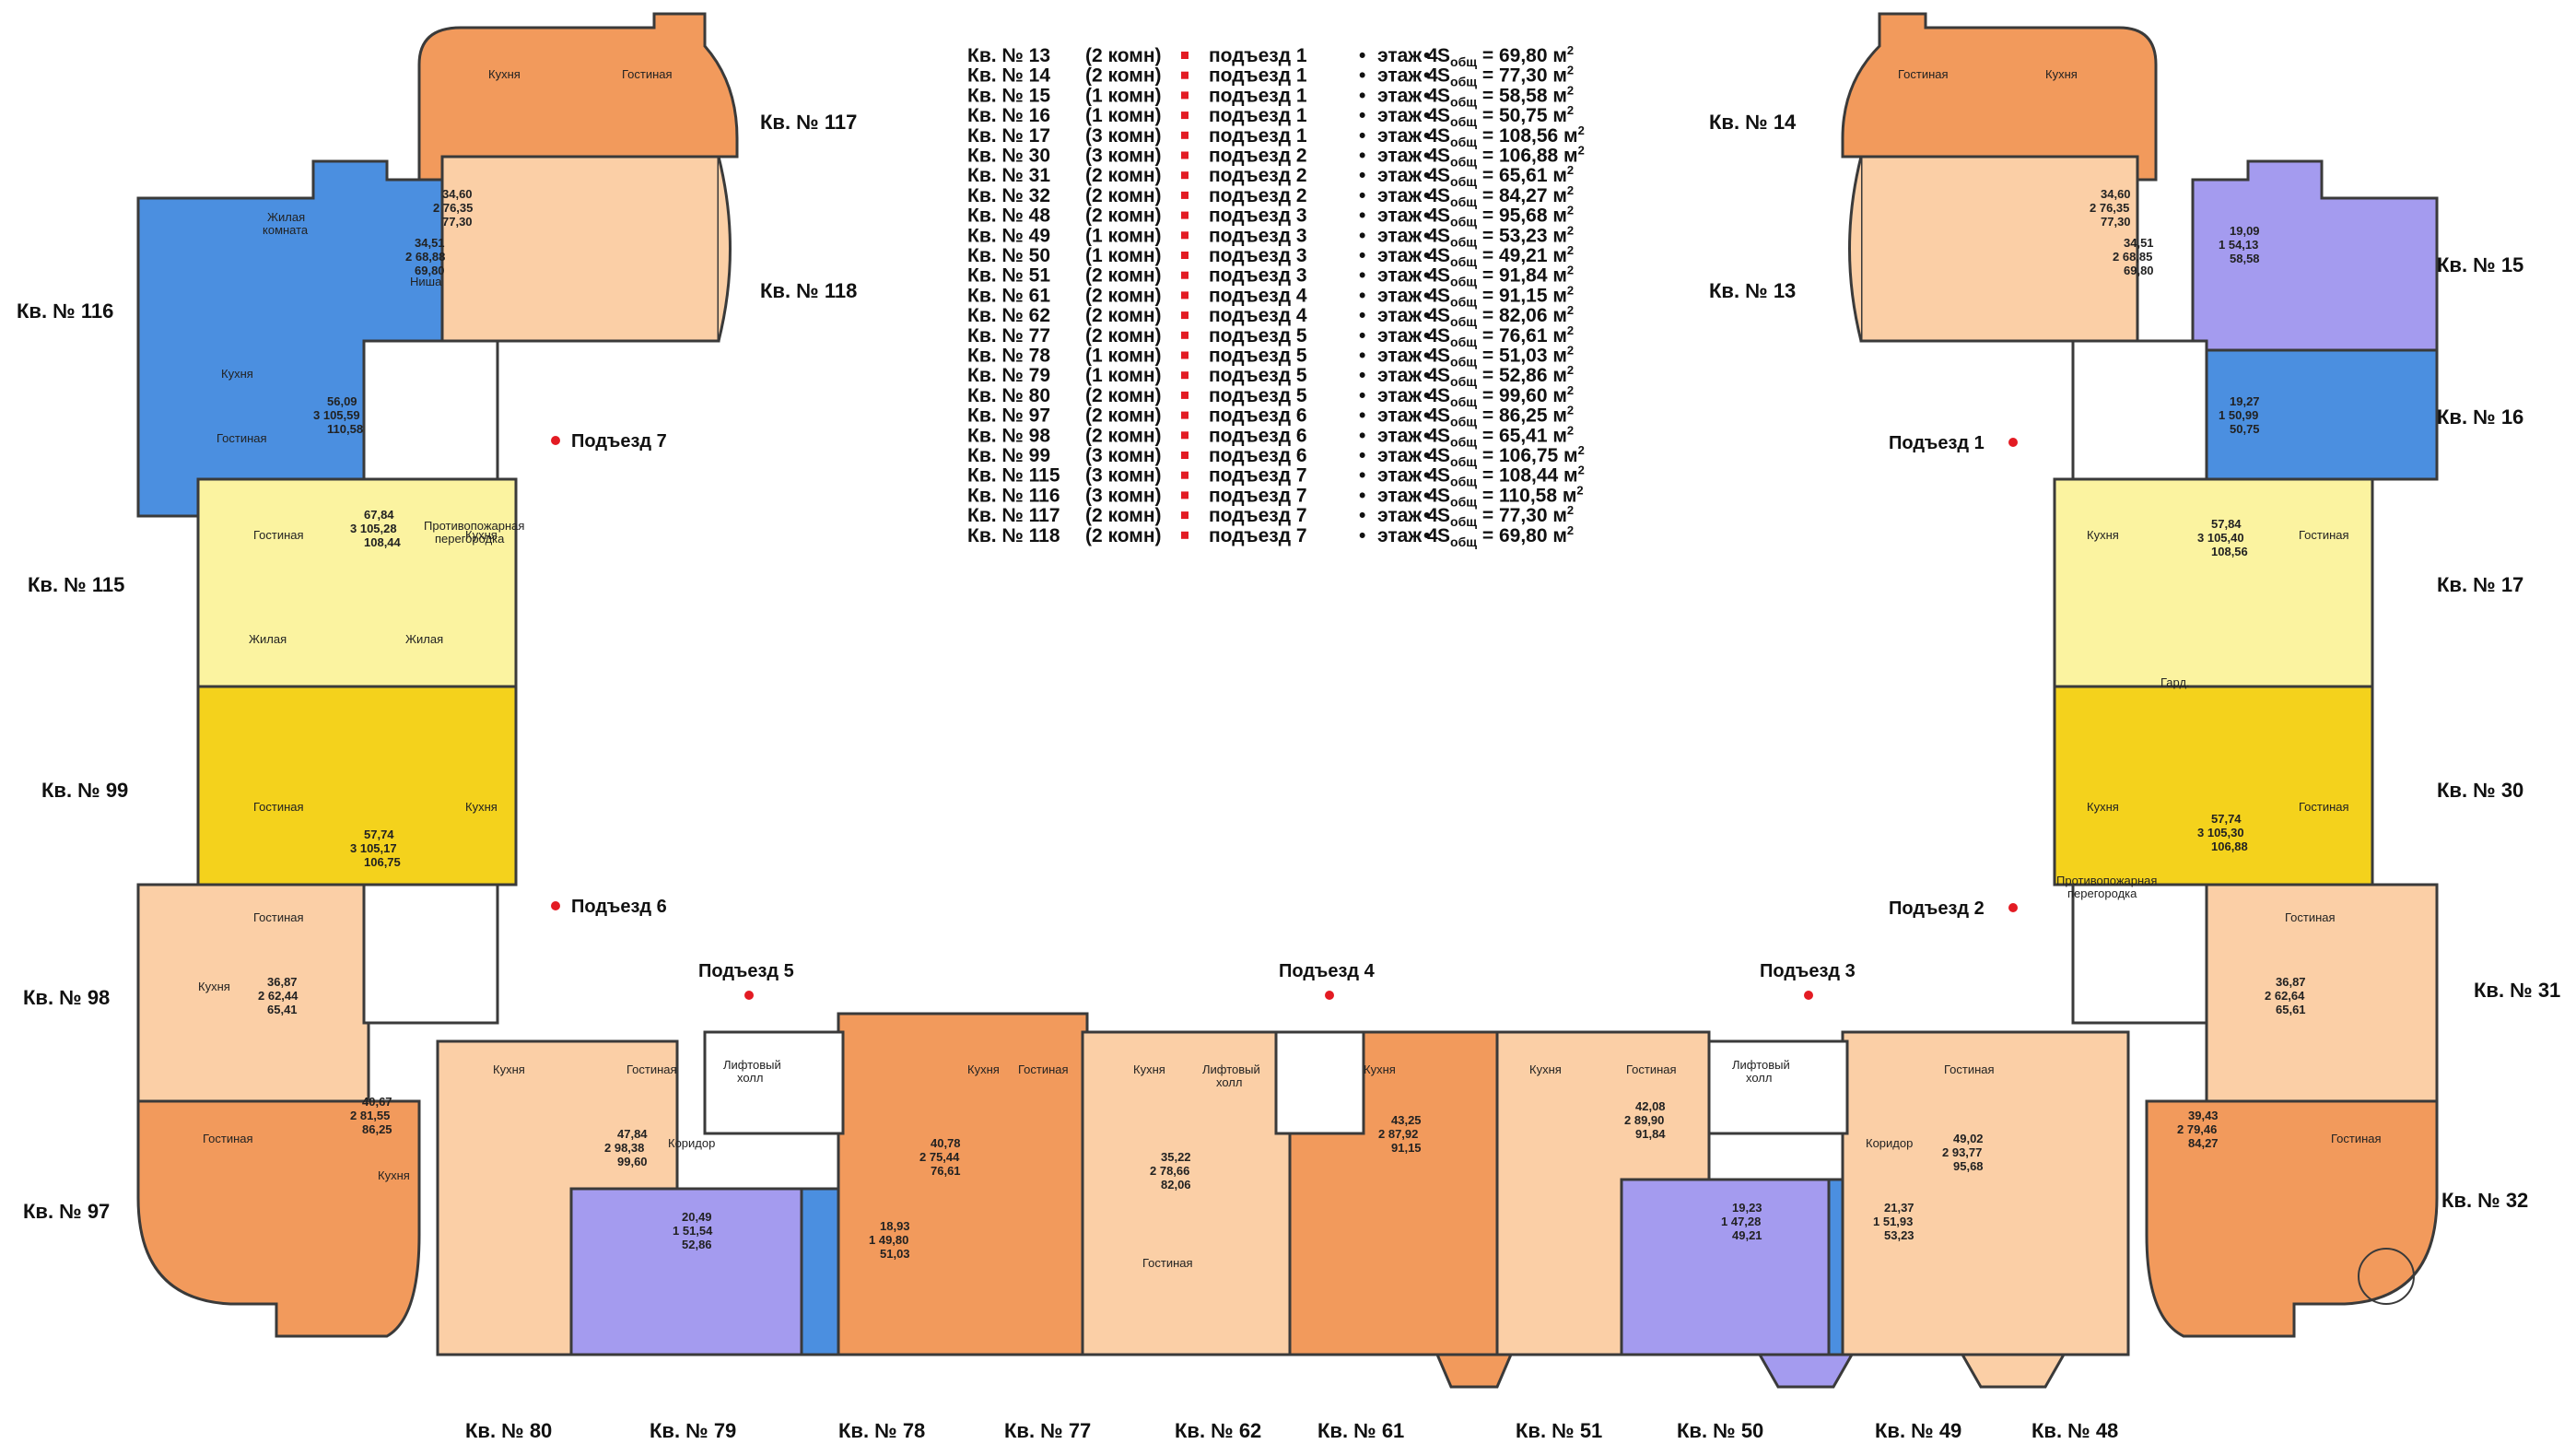  Describe the element at coordinates (1505, 176) in the screenshot. I see `legend-area: Sобщ = 65,61 м2` at that location.